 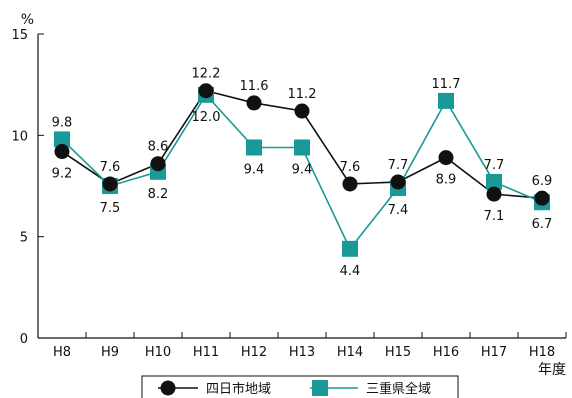 What do you see at coordinates (398, 210) in the screenshot?
I see `data-label: 7.4` at bounding box center [398, 210].